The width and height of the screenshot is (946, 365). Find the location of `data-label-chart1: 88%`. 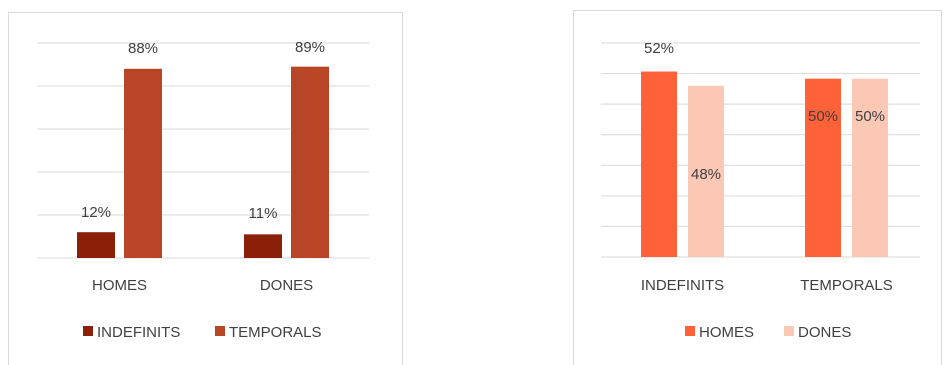

data-label-chart1: 88% is located at coordinates (143, 48).